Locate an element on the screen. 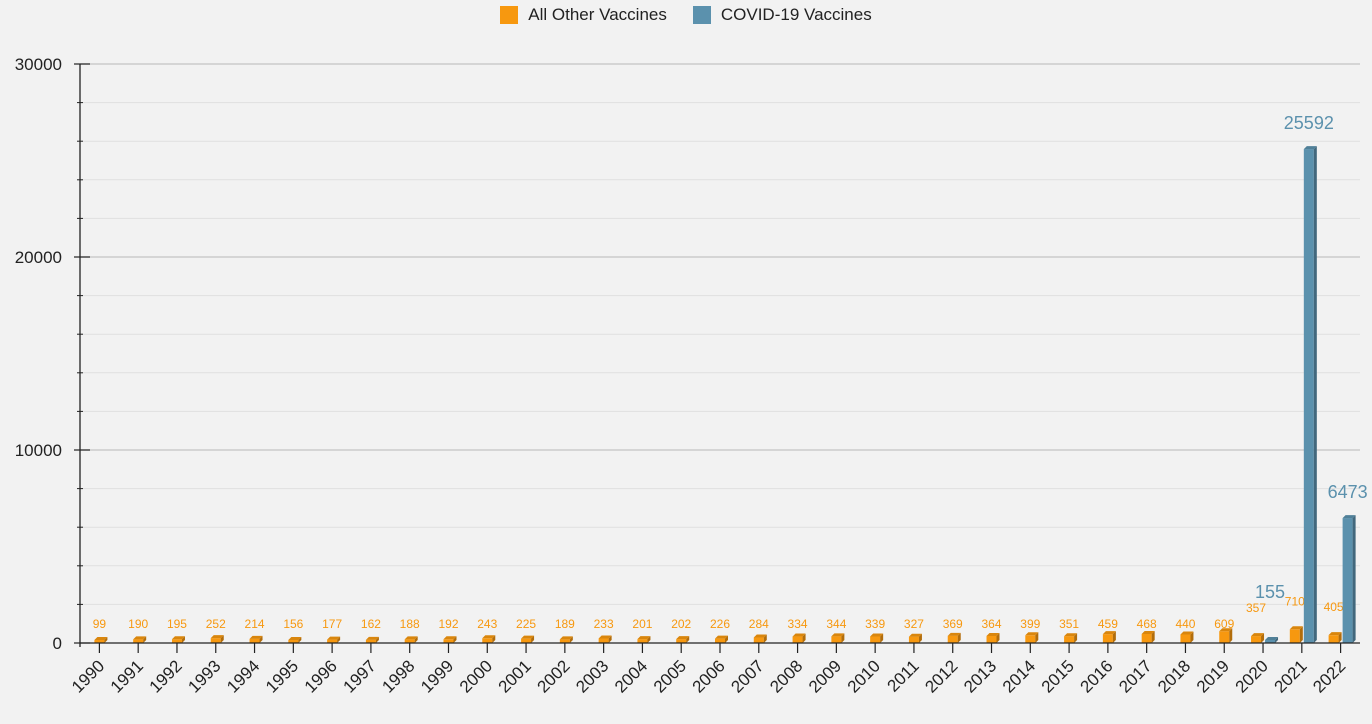 The image size is (1372, 724). y-tick-label: 20000 is located at coordinates (38, 257).